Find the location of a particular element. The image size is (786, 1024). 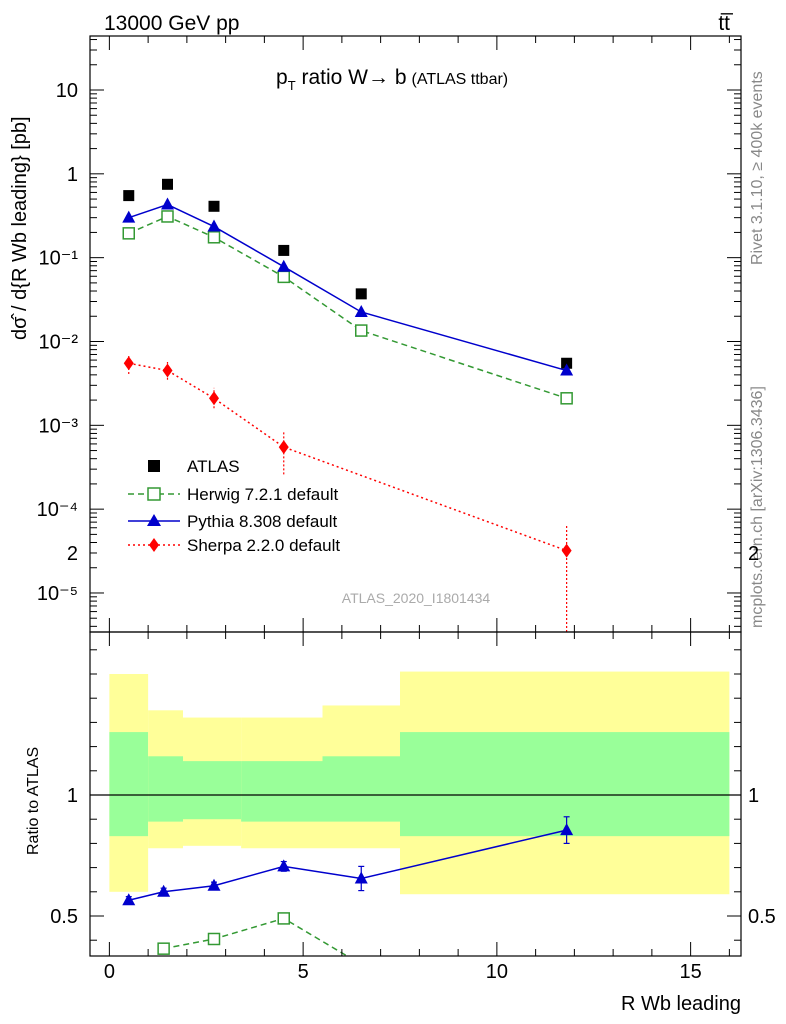

x-tick-label: 15 is located at coordinates (691, 972).